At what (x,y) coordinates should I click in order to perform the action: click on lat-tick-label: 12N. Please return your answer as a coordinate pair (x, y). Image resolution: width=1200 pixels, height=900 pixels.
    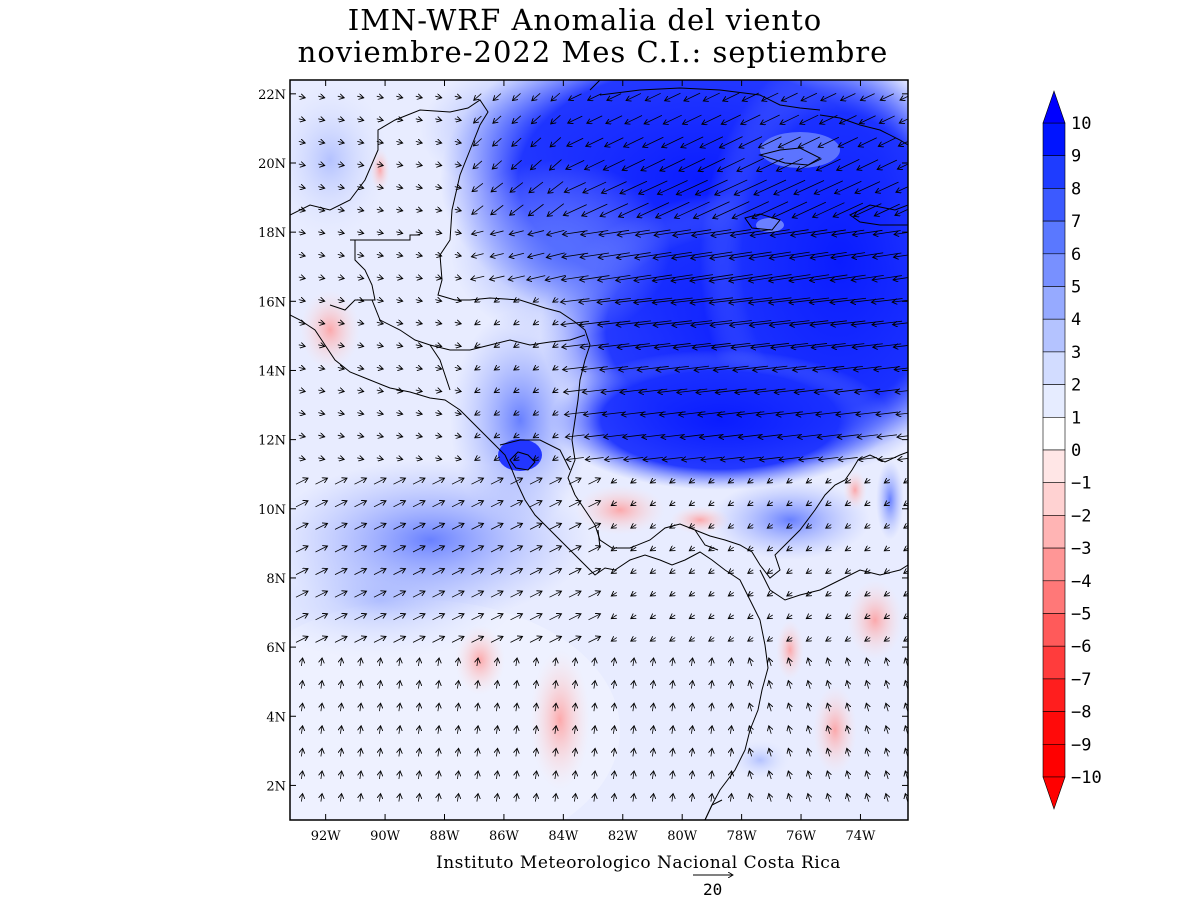
    Looking at the image, I should click on (272, 441).